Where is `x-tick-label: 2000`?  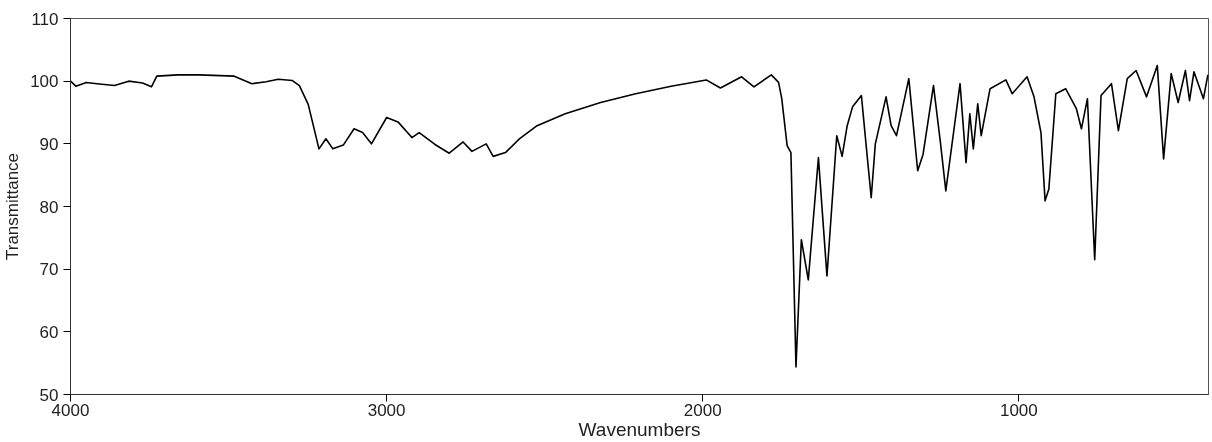 x-tick-label: 2000 is located at coordinates (702, 410).